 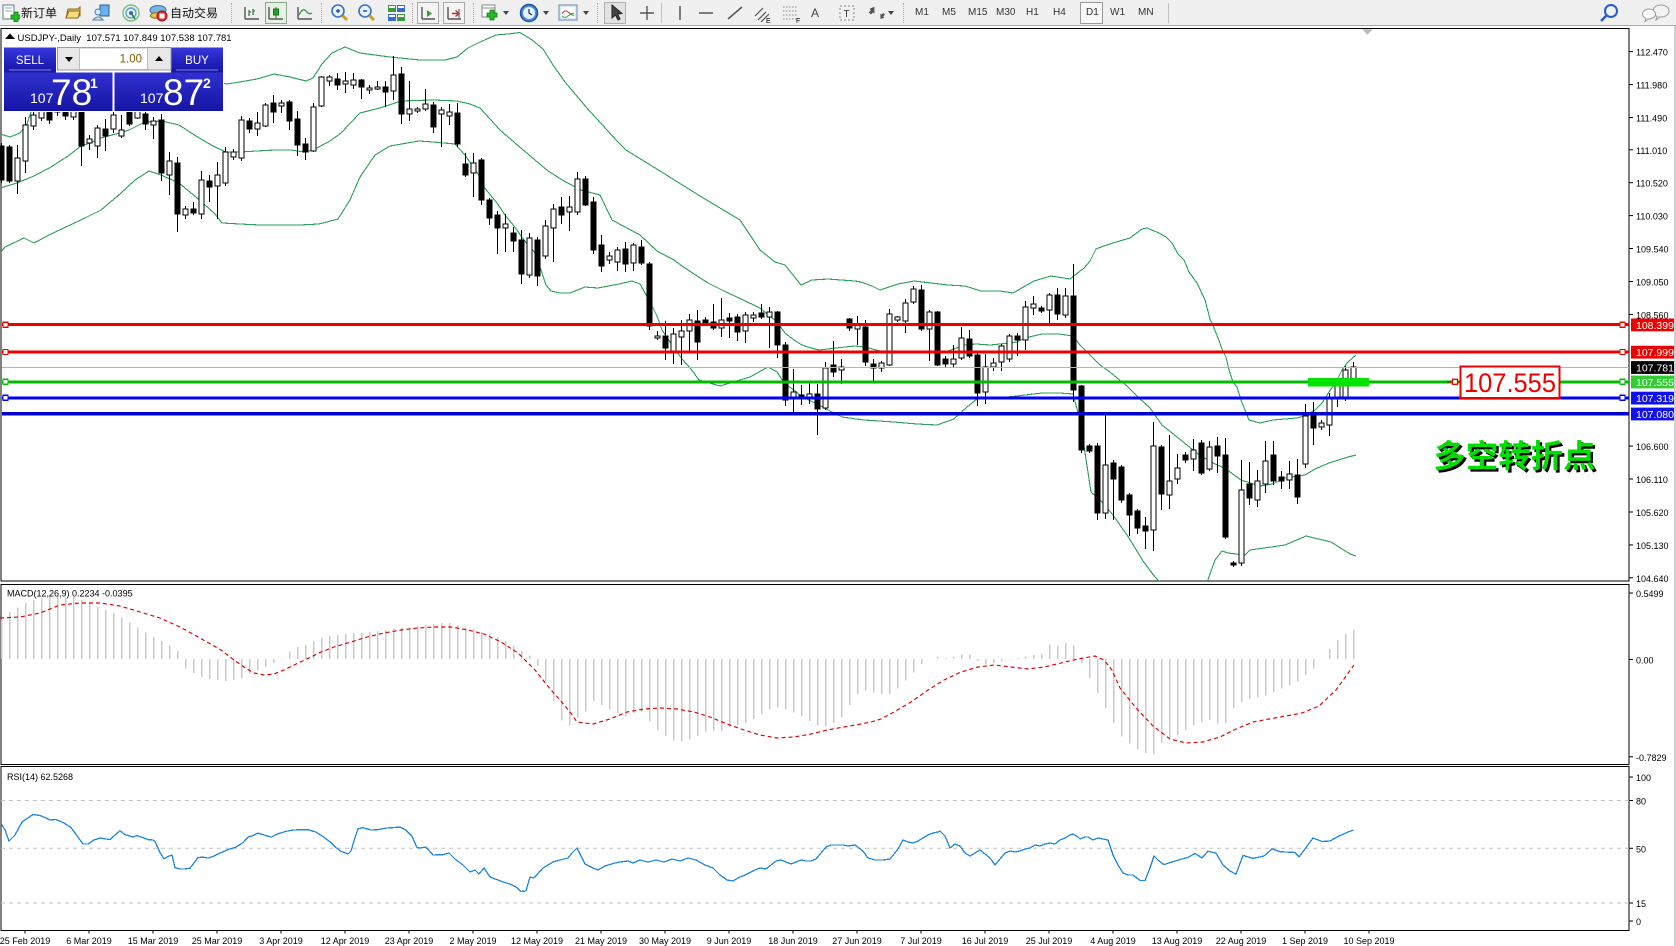 What do you see at coordinates (183, 92) in the screenshot?
I see `svg-text: 87` at bounding box center [183, 92].